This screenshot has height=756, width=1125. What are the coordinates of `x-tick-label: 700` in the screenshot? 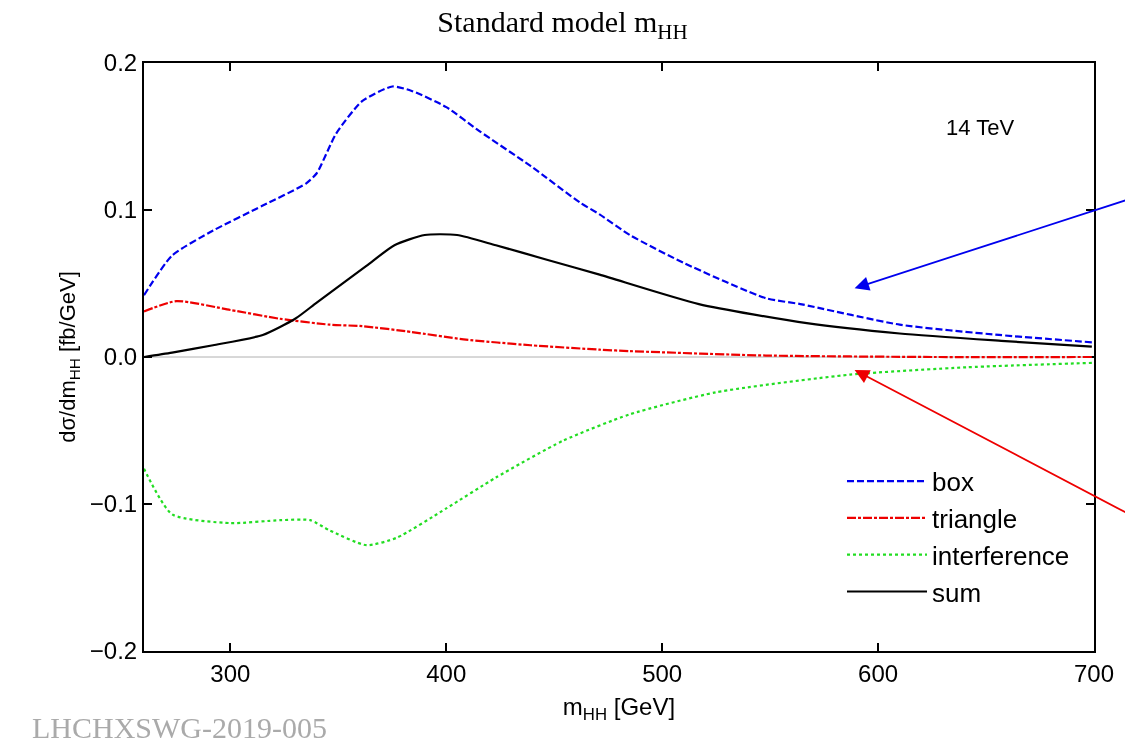 It's located at (1094, 673).